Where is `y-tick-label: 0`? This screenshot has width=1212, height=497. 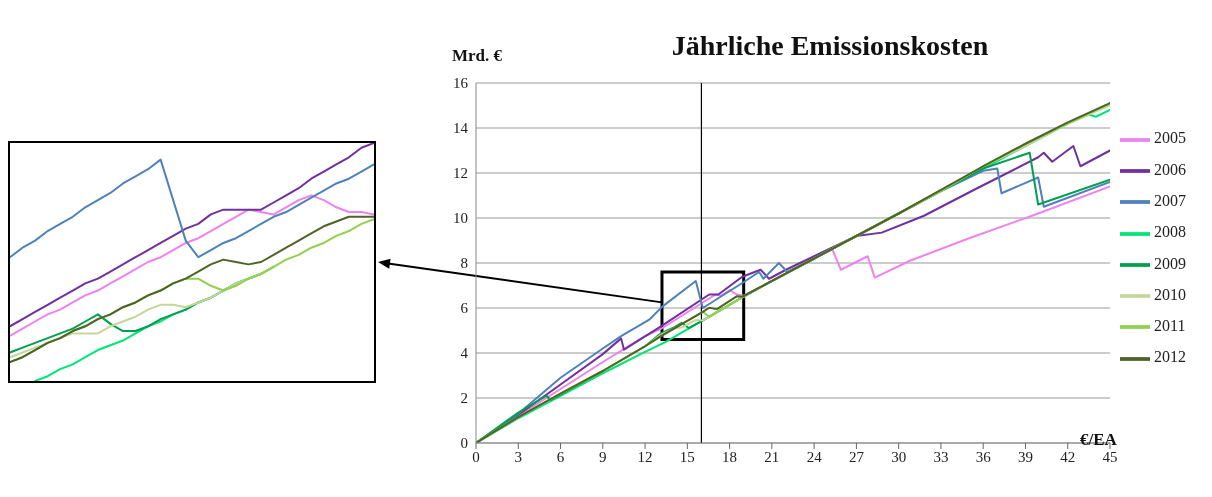 y-tick-label: 0 is located at coordinates (464, 443).